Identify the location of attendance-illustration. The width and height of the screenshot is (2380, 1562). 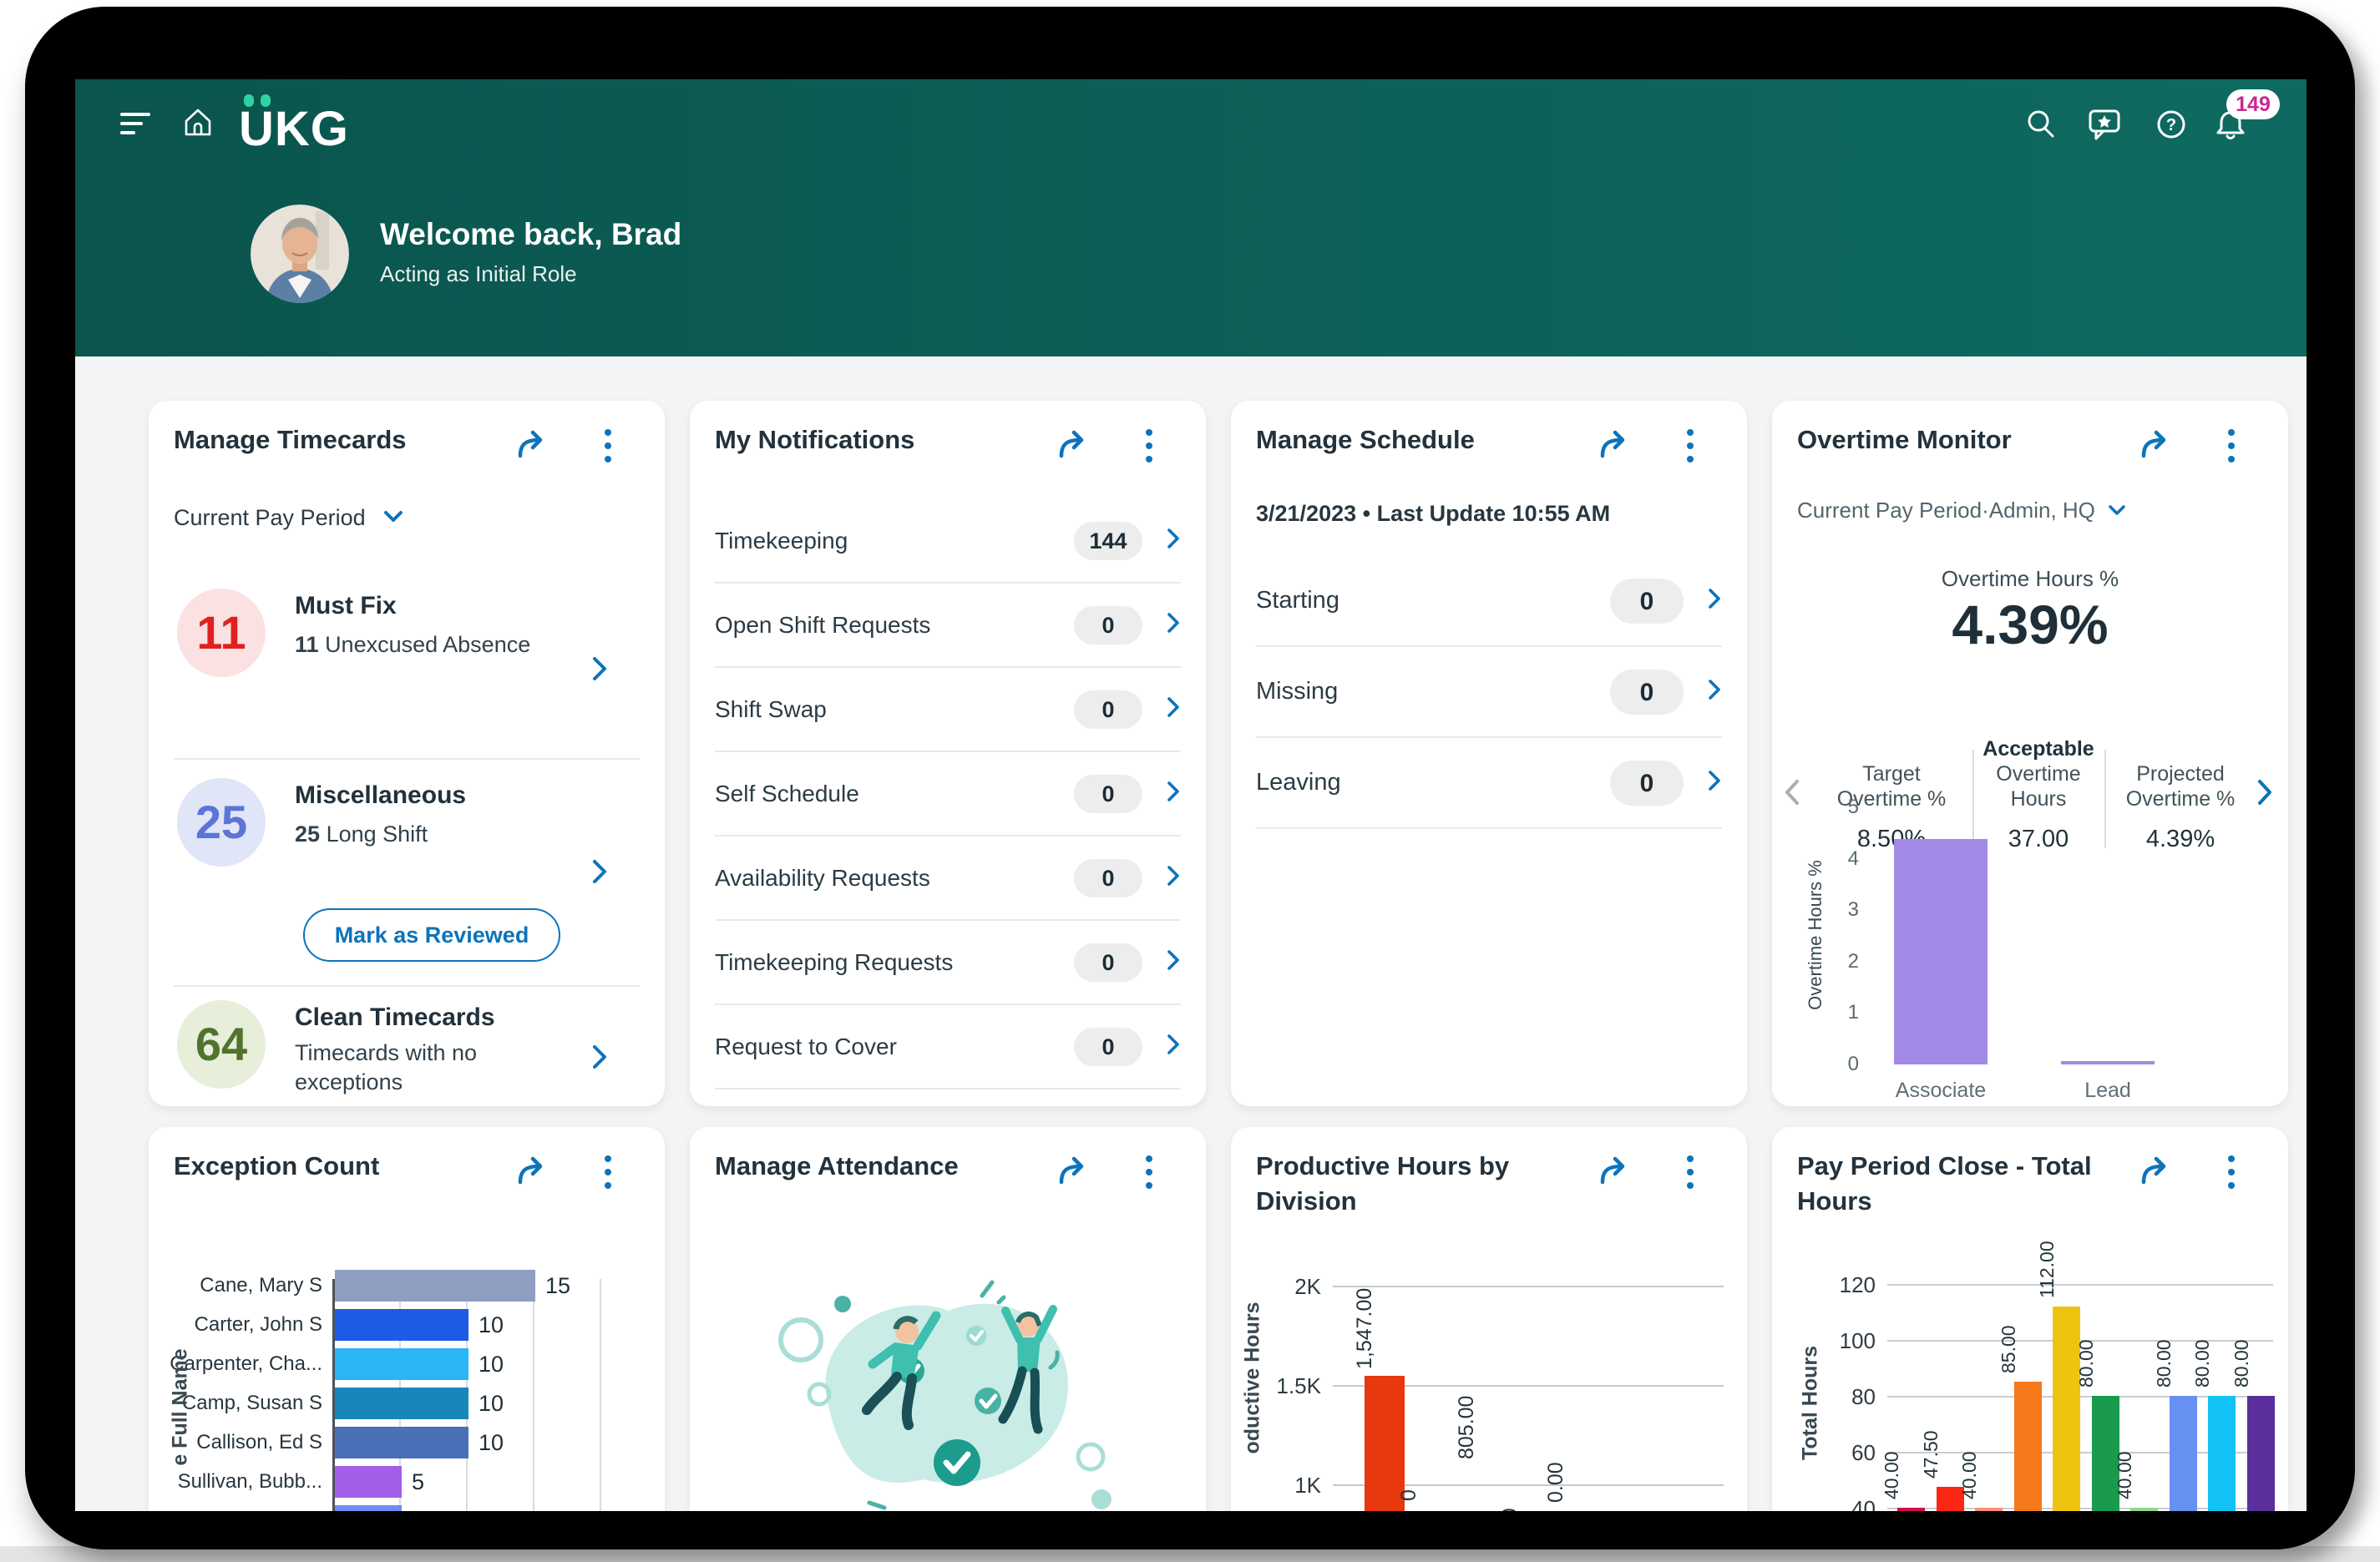
(948, 1381).